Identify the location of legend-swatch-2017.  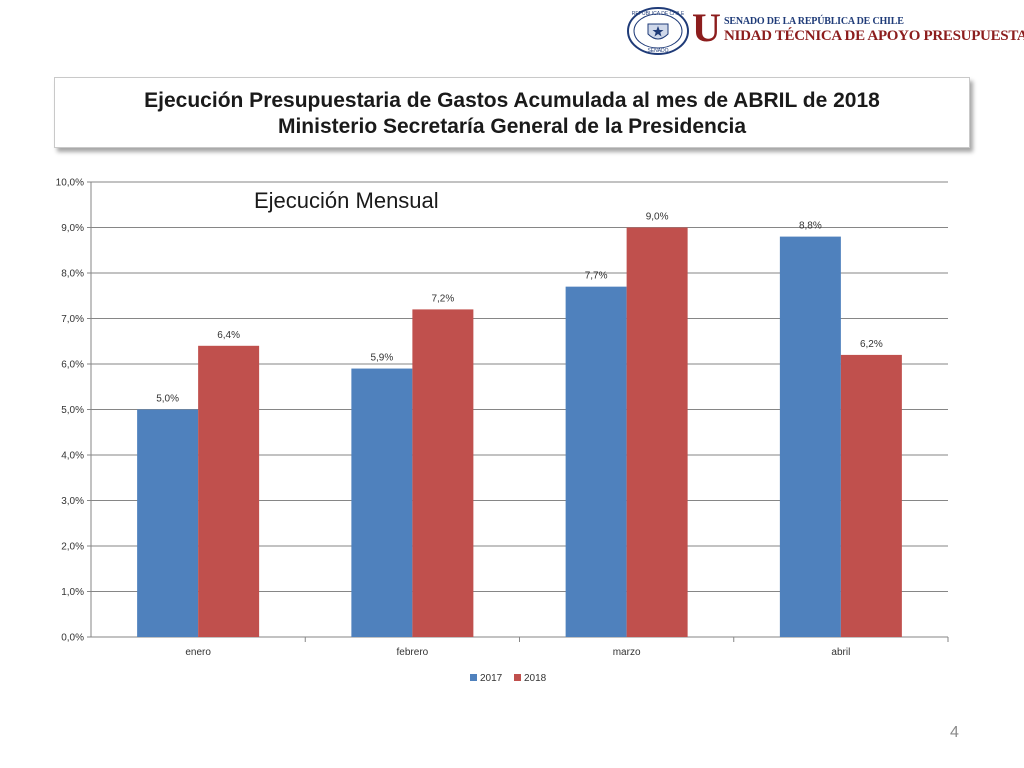
(473, 677).